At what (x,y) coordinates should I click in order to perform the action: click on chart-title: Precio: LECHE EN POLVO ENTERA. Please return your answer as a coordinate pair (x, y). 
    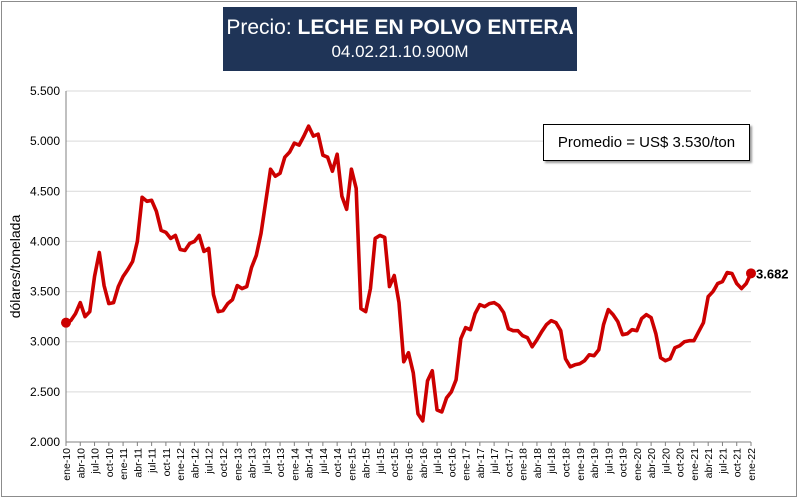
    Looking at the image, I should click on (400, 28).